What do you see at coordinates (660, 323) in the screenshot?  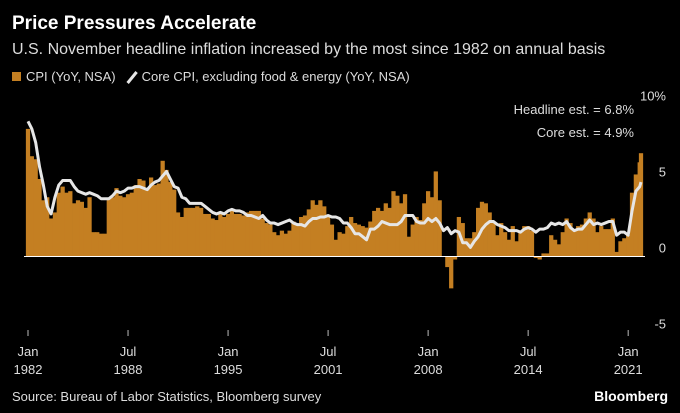 I see `y-tick-label: -5` at bounding box center [660, 323].